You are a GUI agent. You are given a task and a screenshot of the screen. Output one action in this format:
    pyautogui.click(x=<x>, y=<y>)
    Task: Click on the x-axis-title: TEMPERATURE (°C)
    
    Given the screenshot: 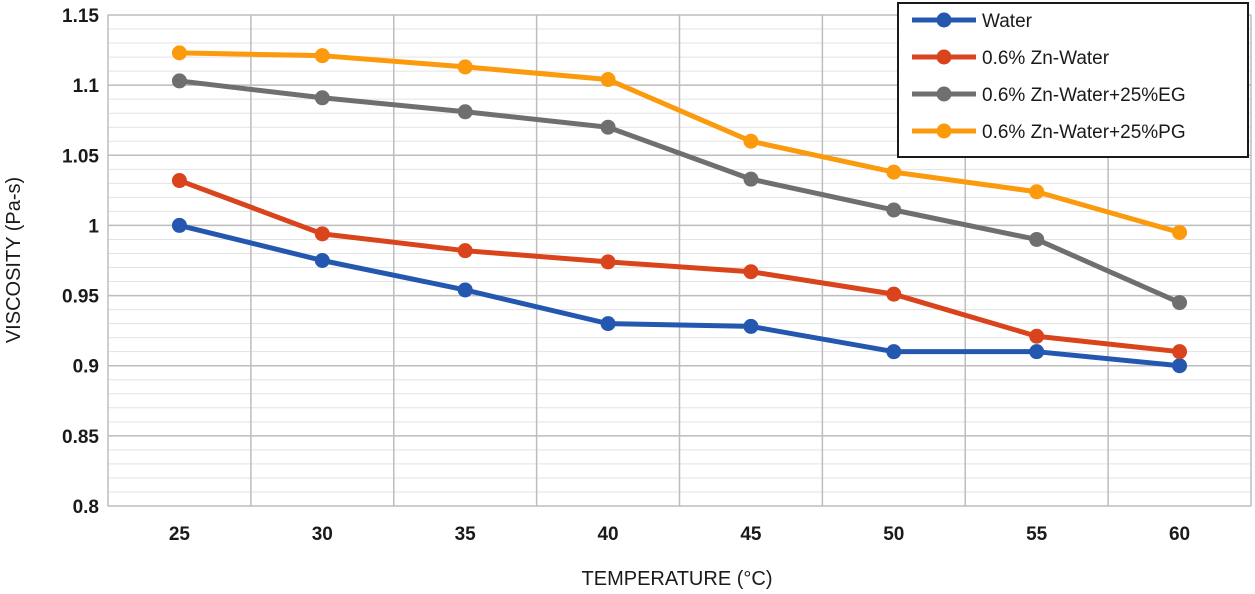 What is the action you would take?
    pyautogui.click(x=677, y=579)
    